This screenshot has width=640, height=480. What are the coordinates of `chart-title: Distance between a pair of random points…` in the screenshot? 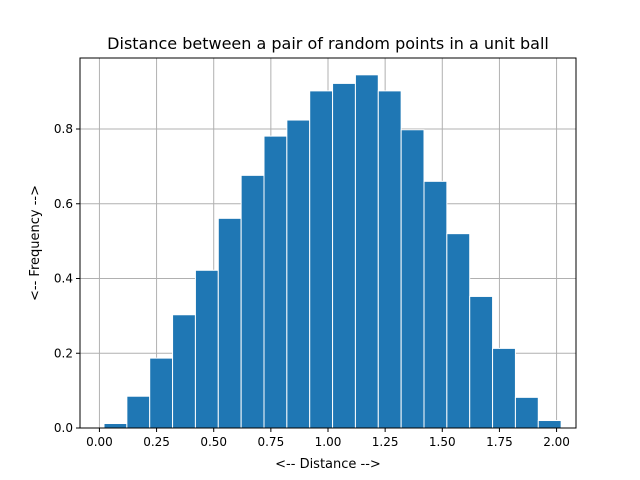 It's located at (328, 43).